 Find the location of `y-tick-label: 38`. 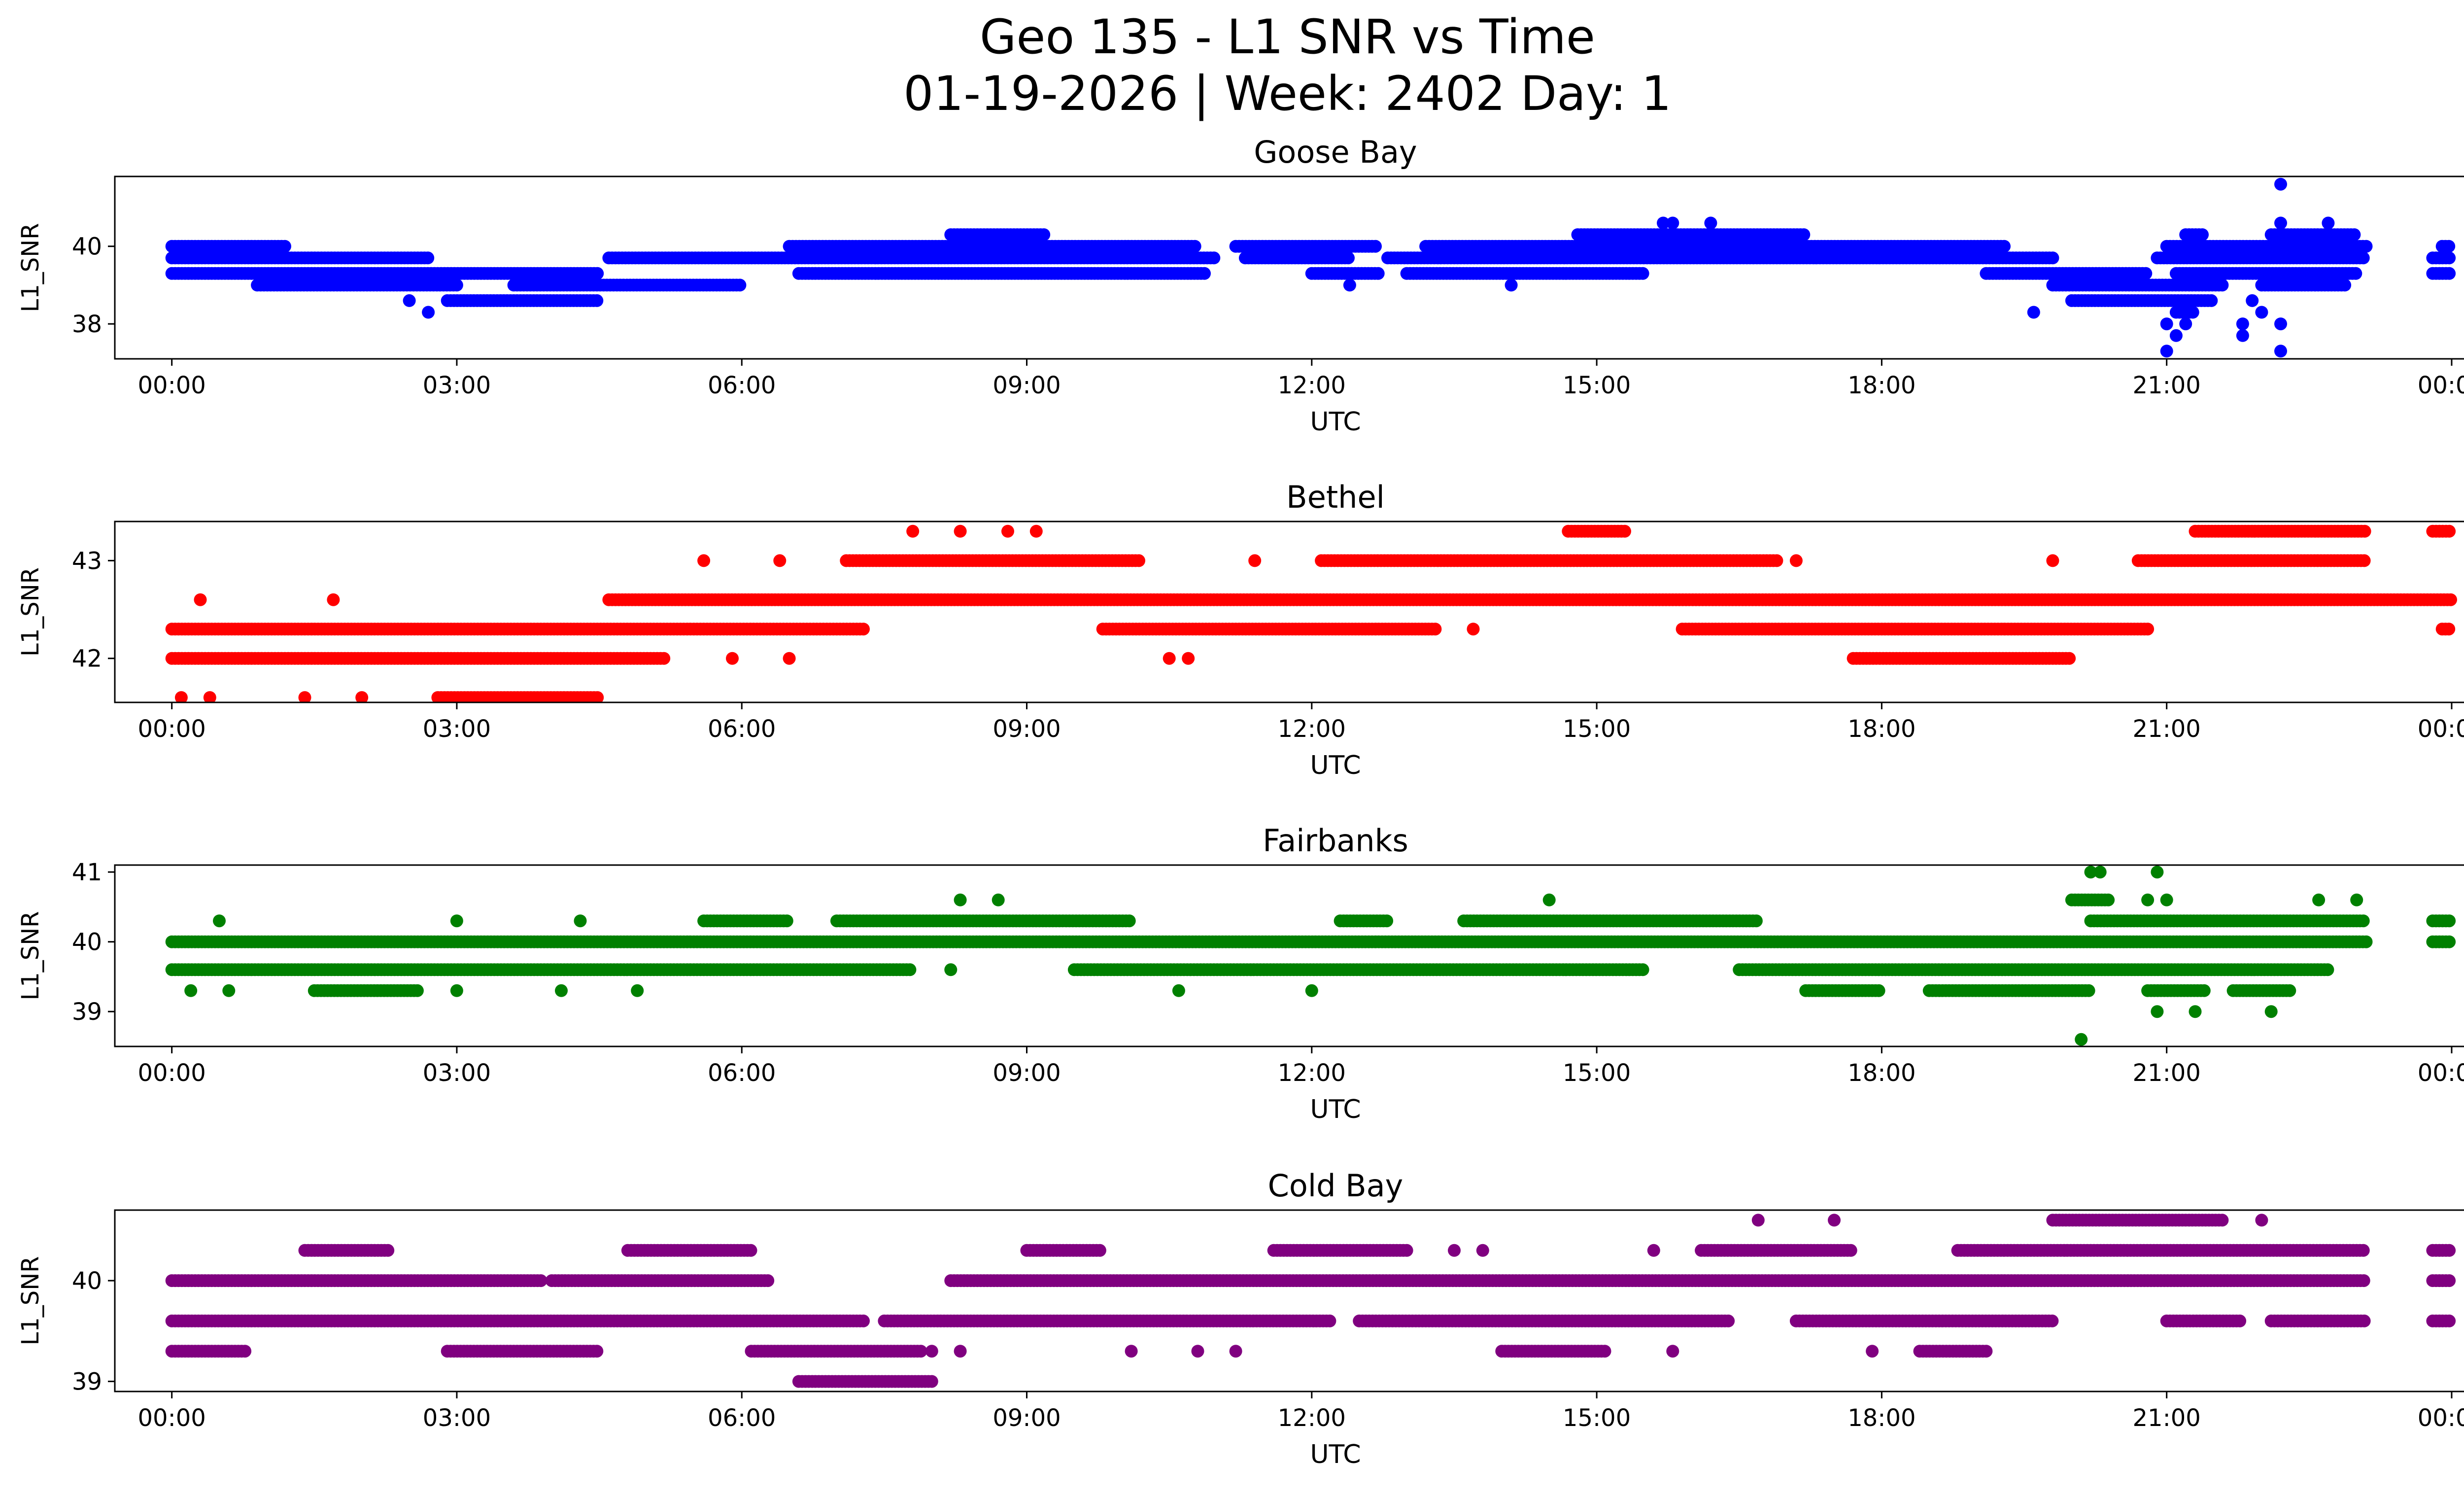

y-tick-label: 38 is located at coordinates (87, 324).